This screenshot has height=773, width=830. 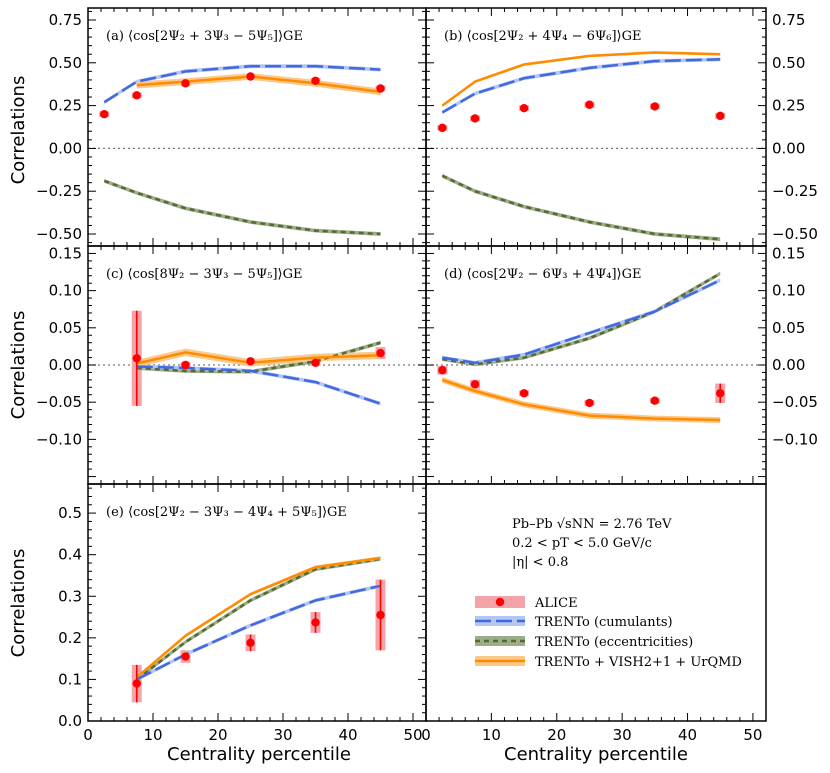 What do you see at coordinates (70, 638) in the screenshot?
I see `y-tick-label: 0.2` at bounding box center [70, 638].